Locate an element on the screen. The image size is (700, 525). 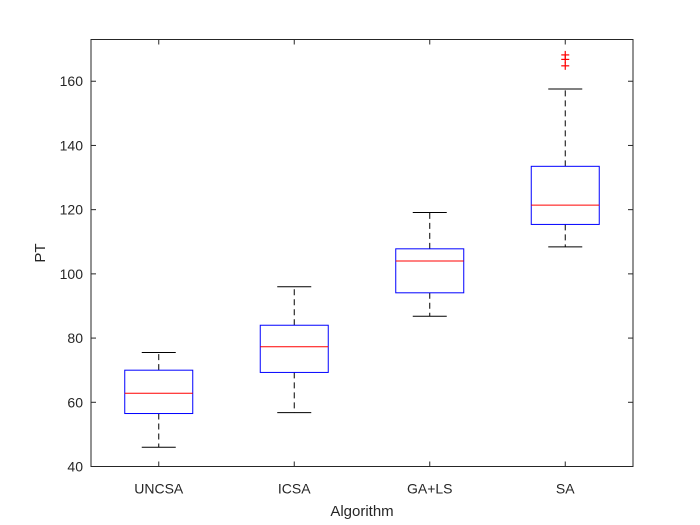
box-icsa is located at coordinates (294, 350).